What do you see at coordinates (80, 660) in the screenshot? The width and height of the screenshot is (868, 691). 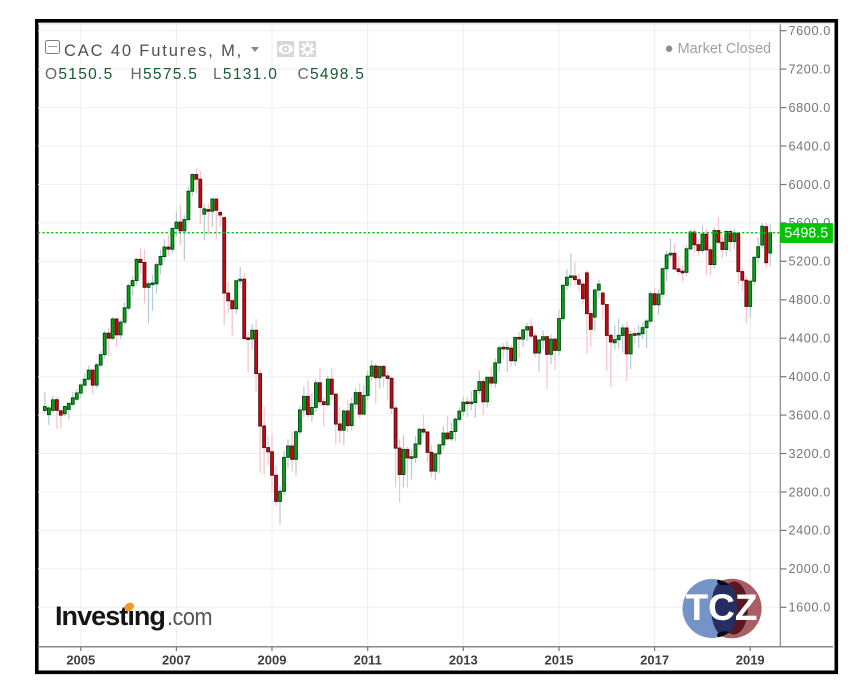 I see `svg-text: 2005` at bounding box center [80, 660].